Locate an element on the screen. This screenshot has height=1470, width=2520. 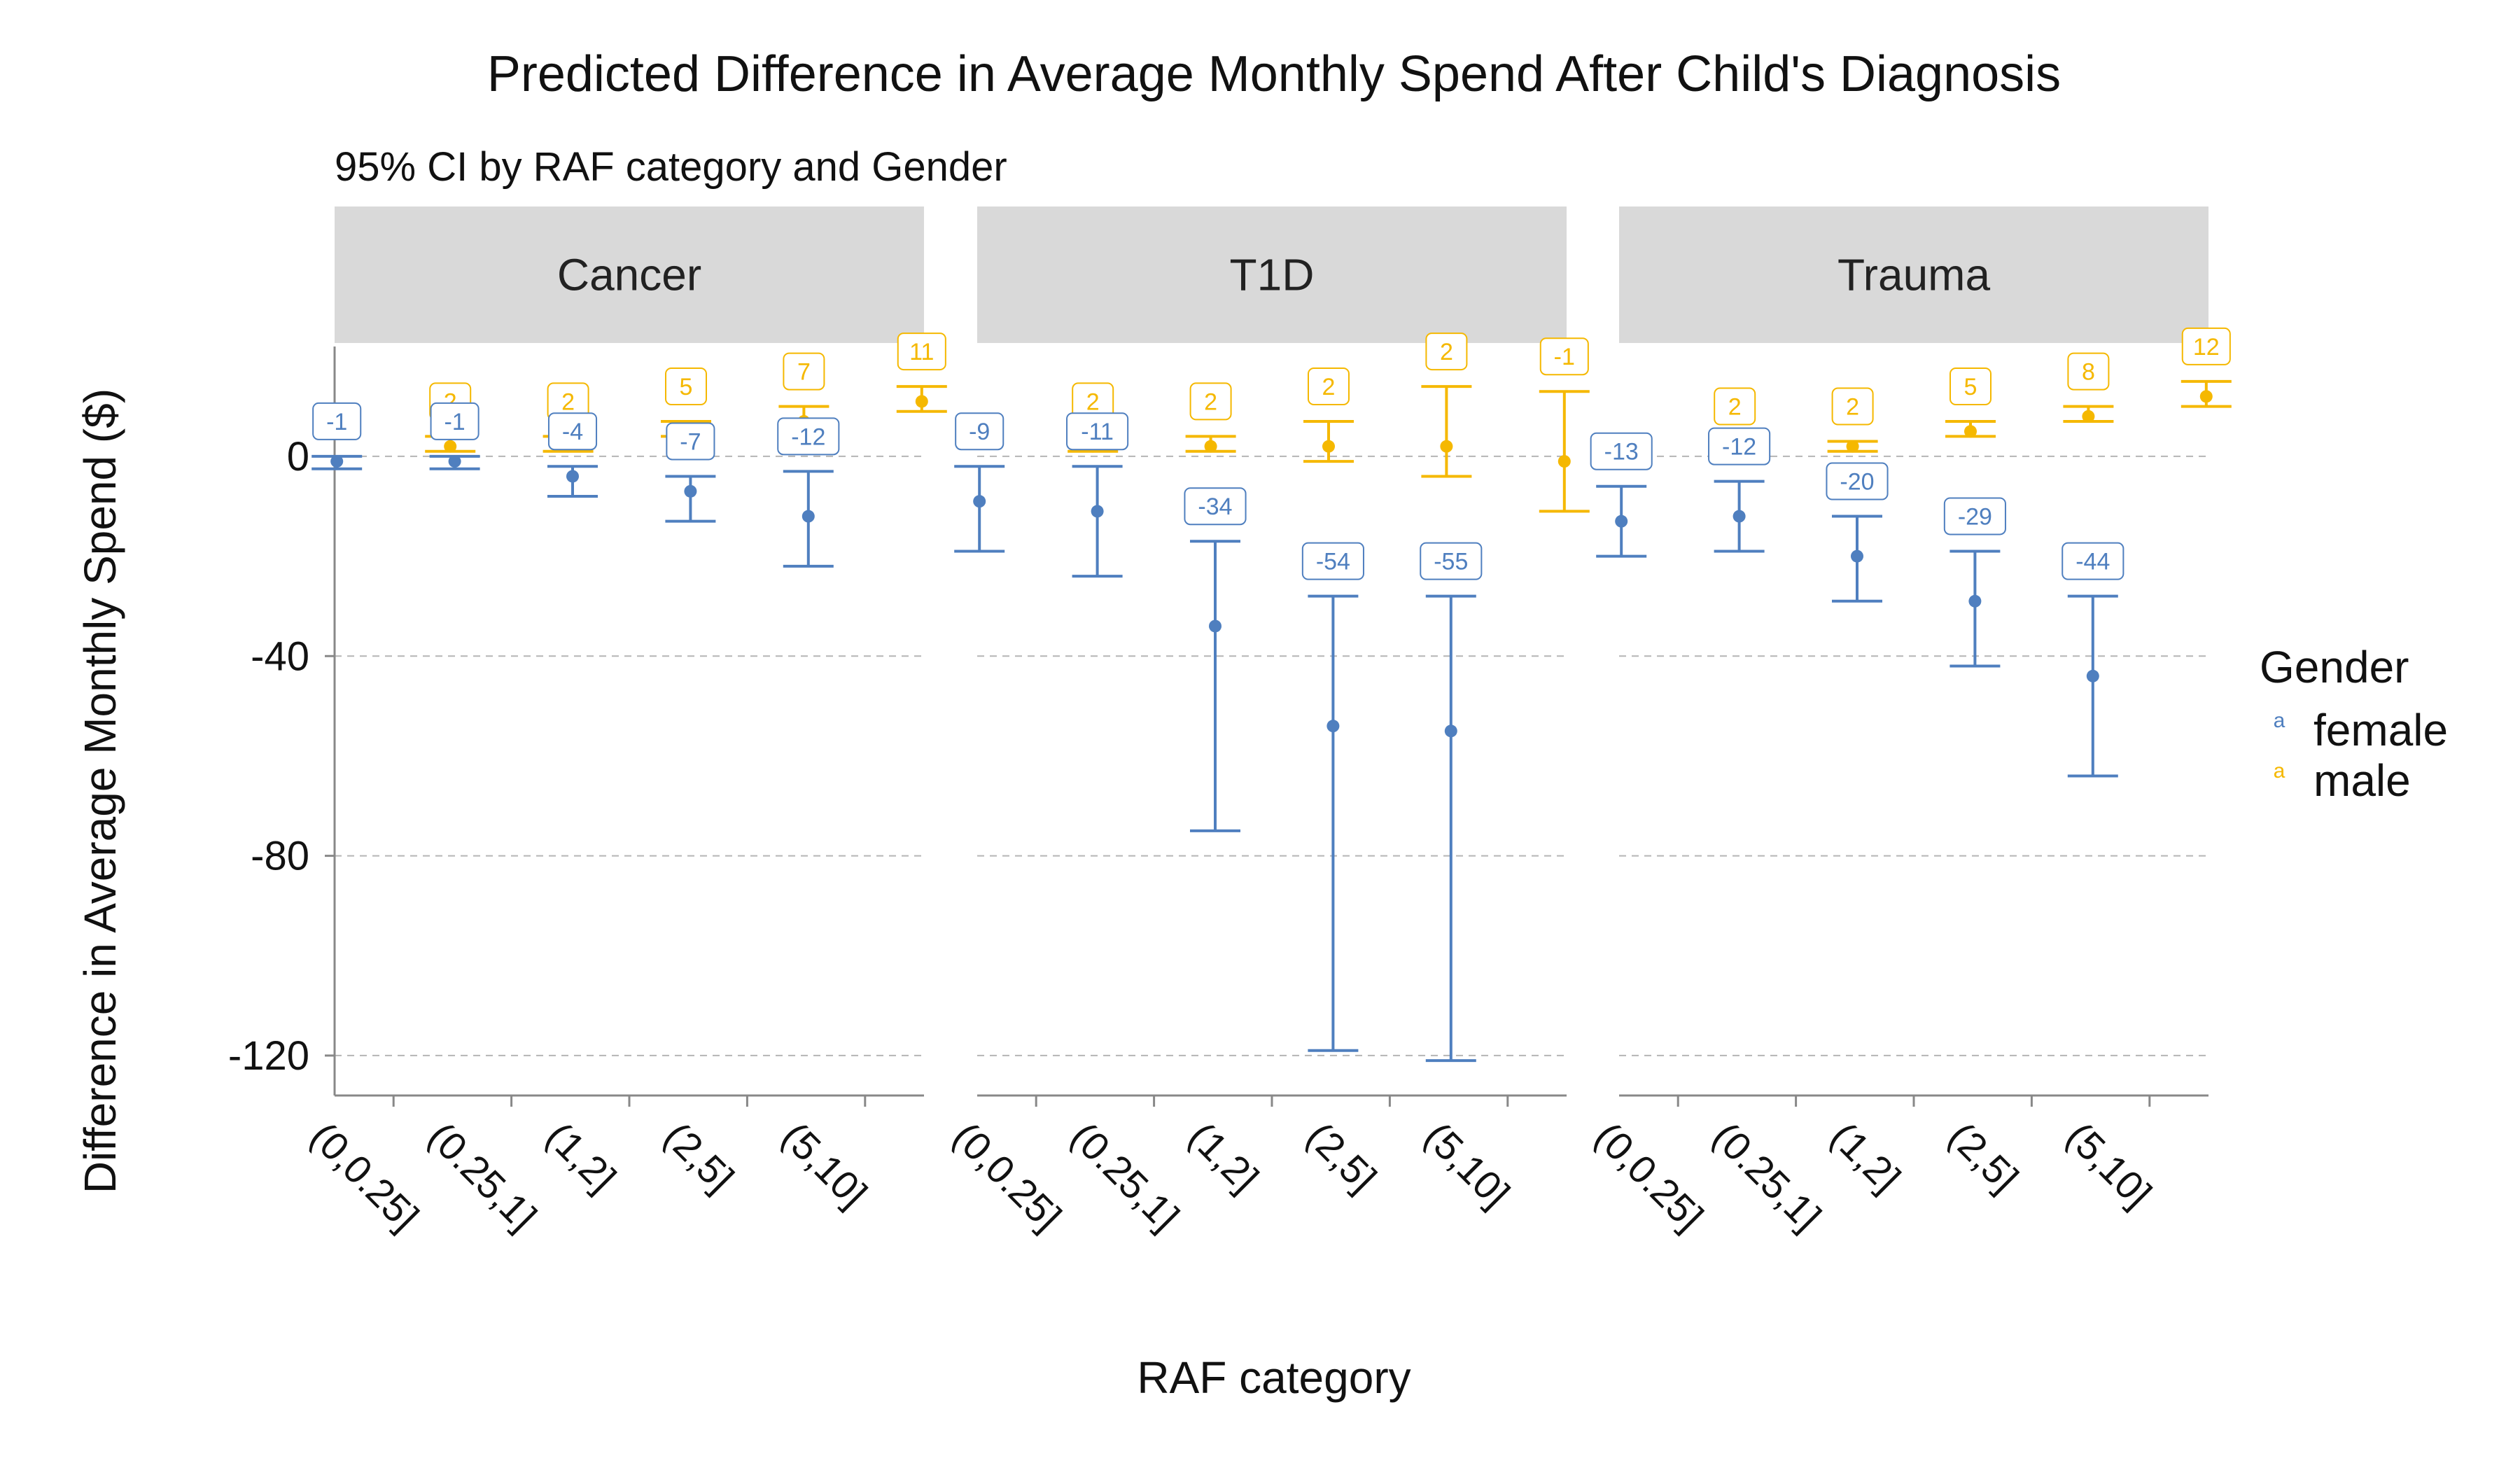
legend-item-male: a male is located at coordinates (2342, 780).